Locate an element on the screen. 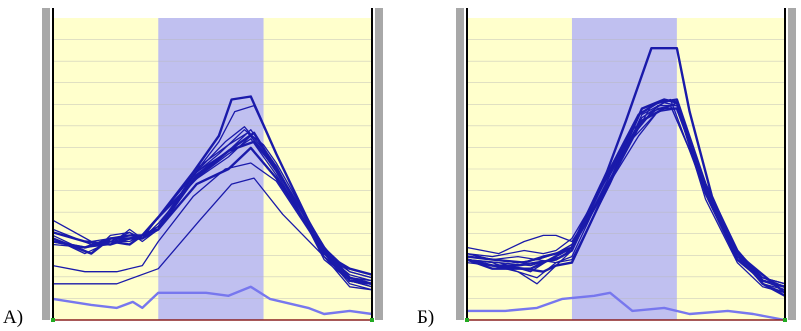  panel-b-right-bar is located at coordinates (792, 164).